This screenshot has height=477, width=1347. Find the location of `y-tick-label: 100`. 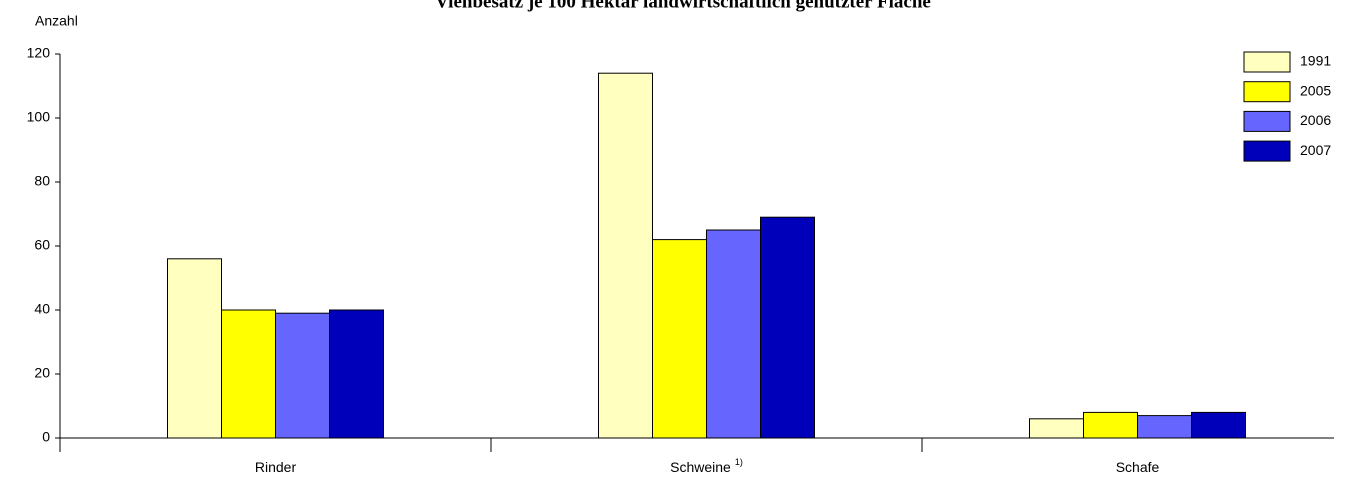

y-tick-label: 100 is located at coordinates (39, 117).